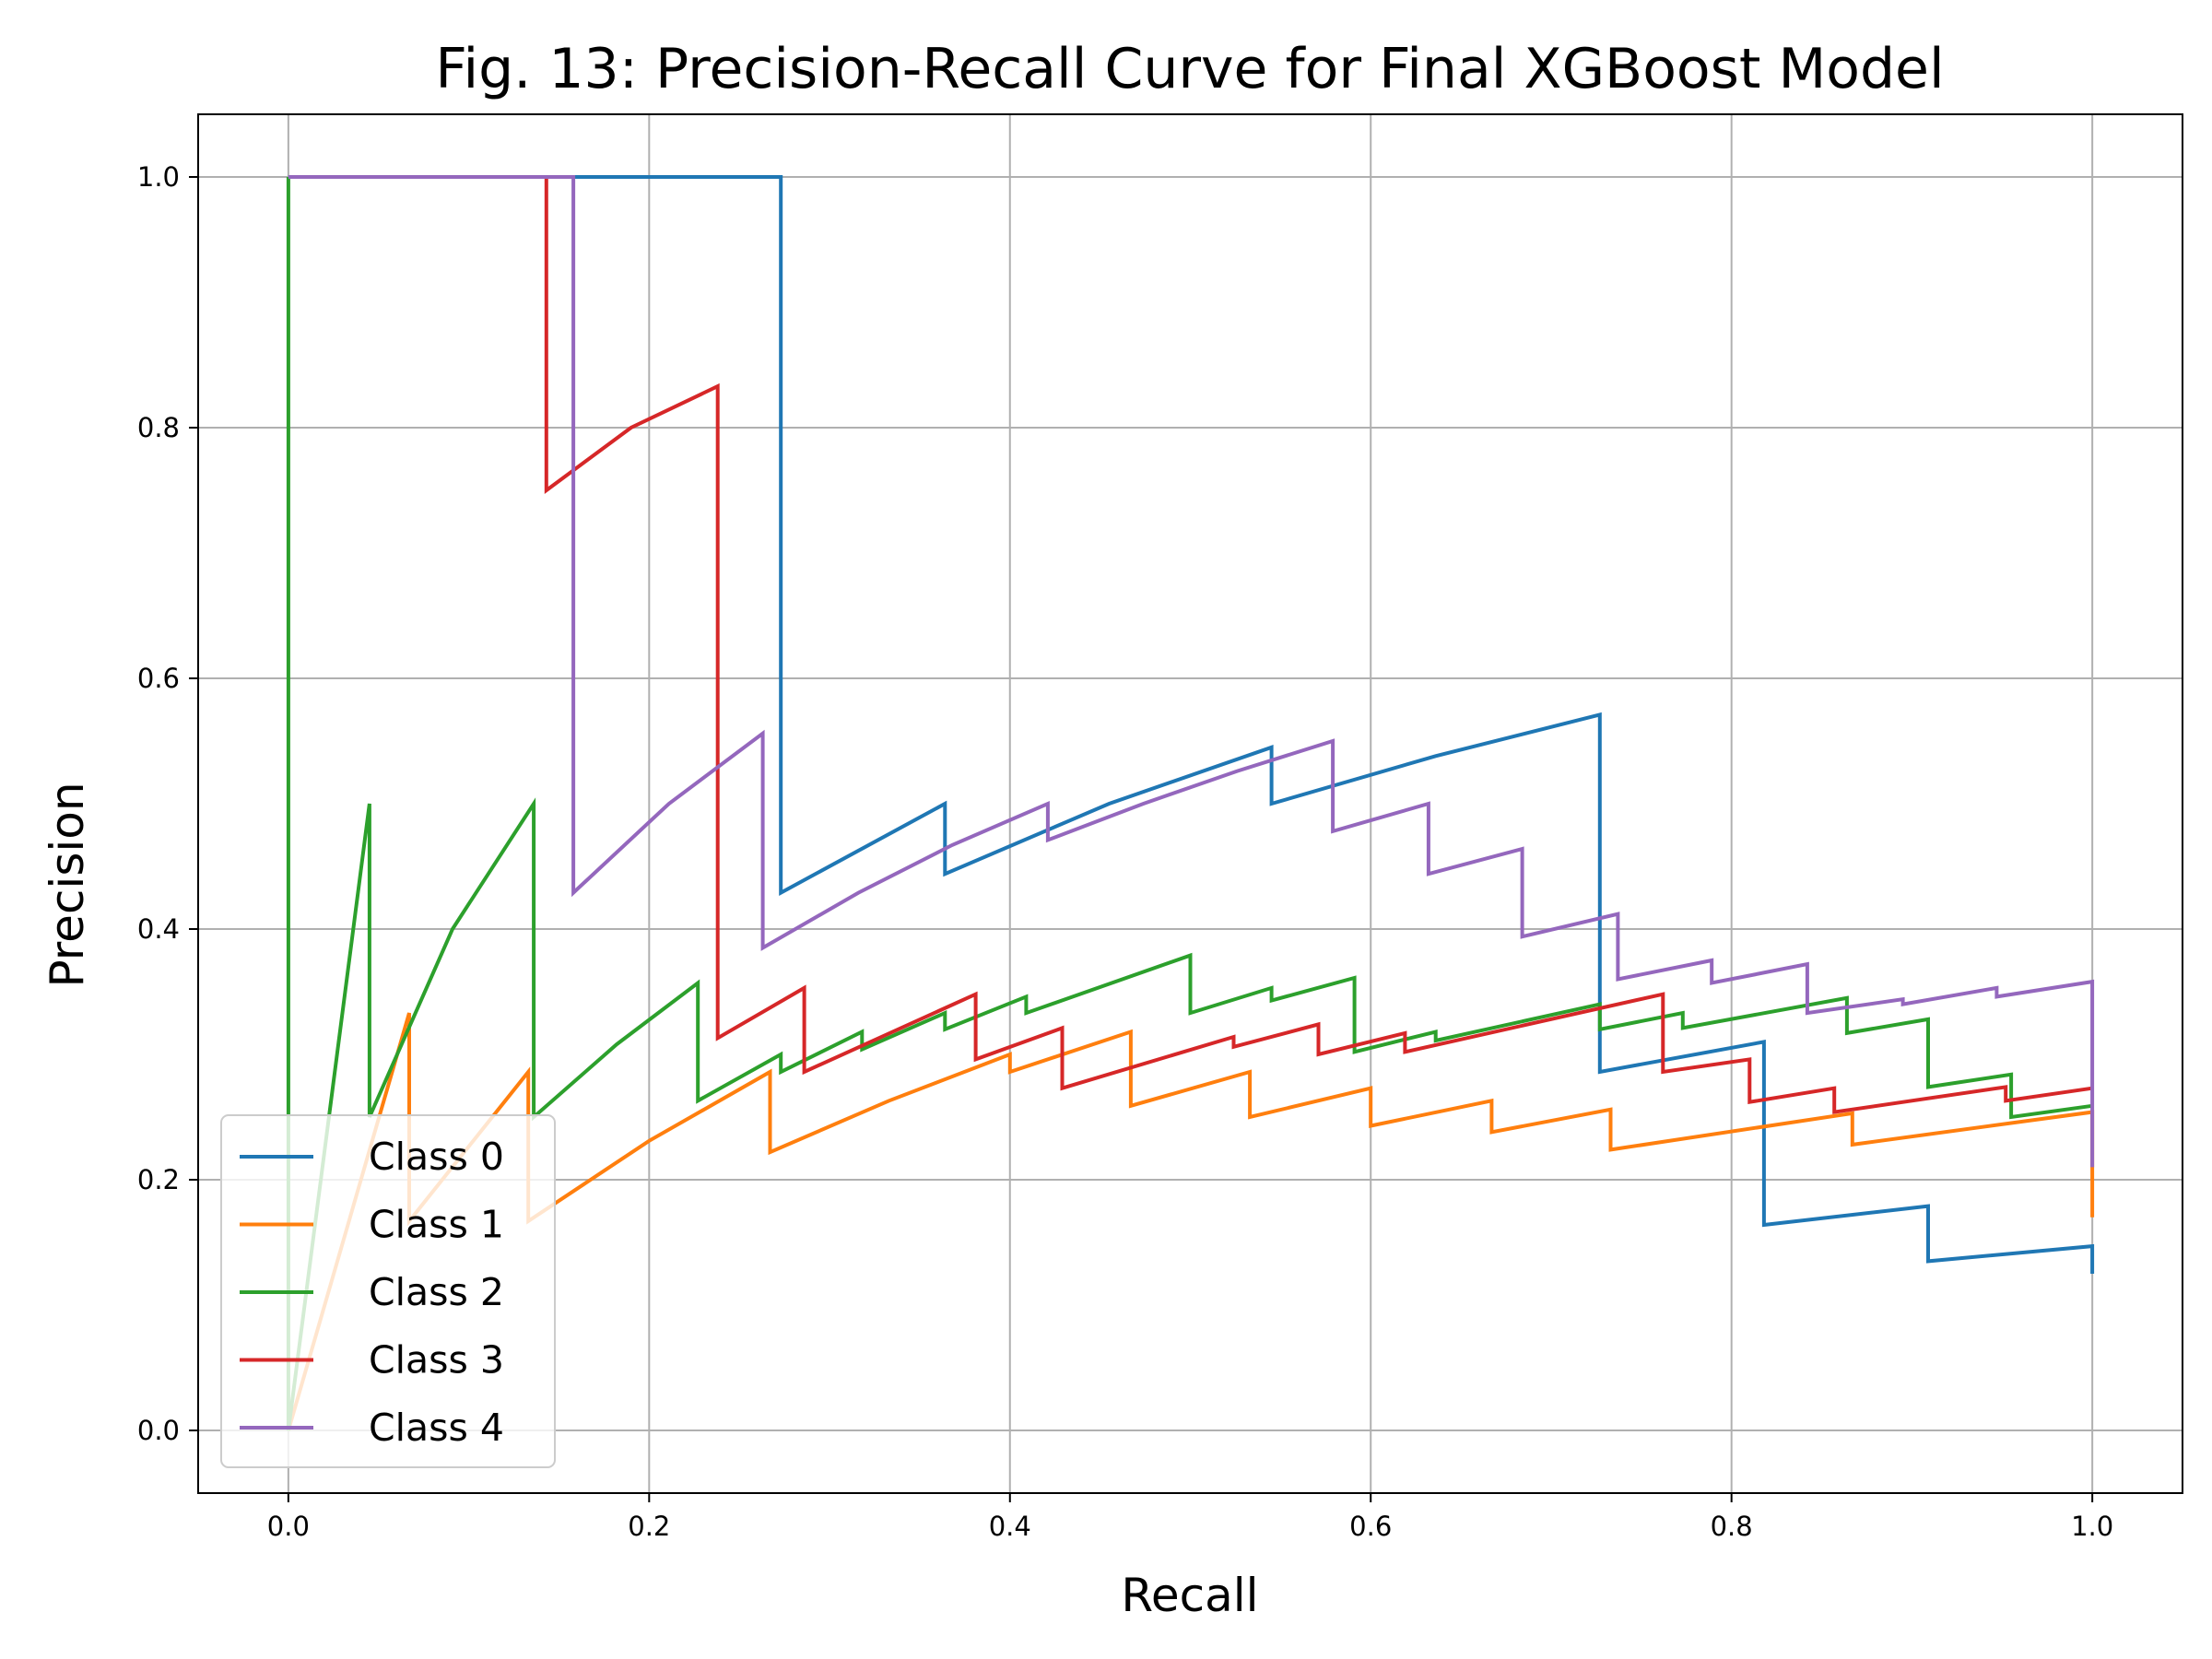 The height and width of the screenshot is (1659, 2212). I want to click on x-tick-label: 0.6, so click(1370, 1526).